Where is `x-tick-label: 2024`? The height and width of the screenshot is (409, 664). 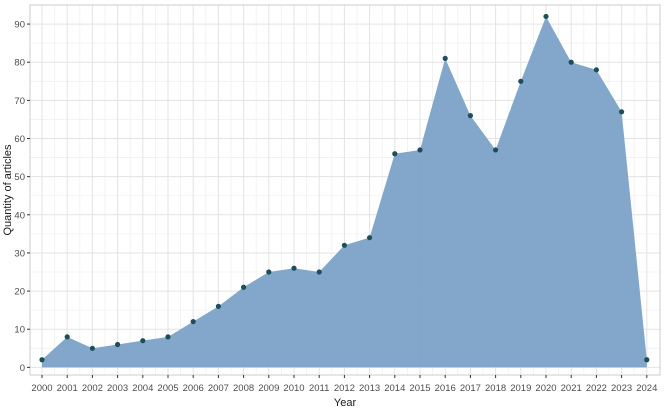 x-tick-label: 2024 is located at coordinates (646, 388).